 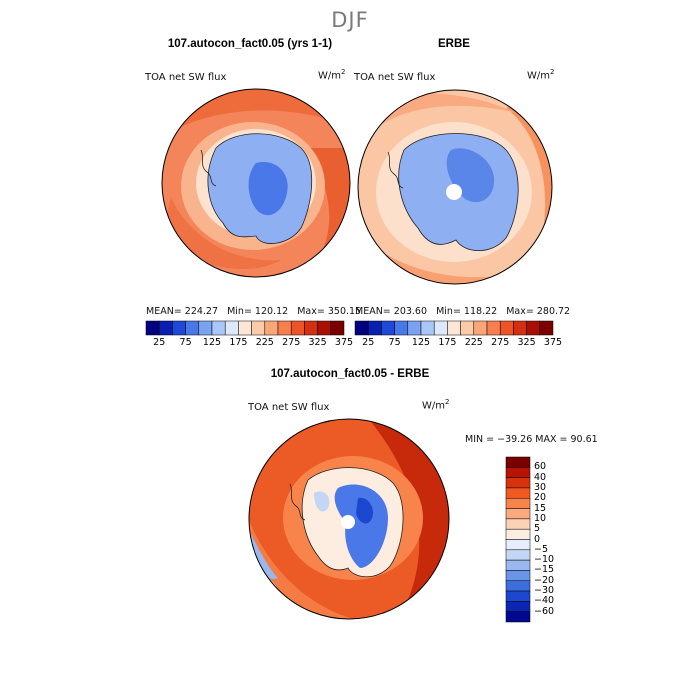 What do you see at coordinates (454, 328) in the screenshot?
I see `panel-2-colorbar` at bounding box center [454, 328].